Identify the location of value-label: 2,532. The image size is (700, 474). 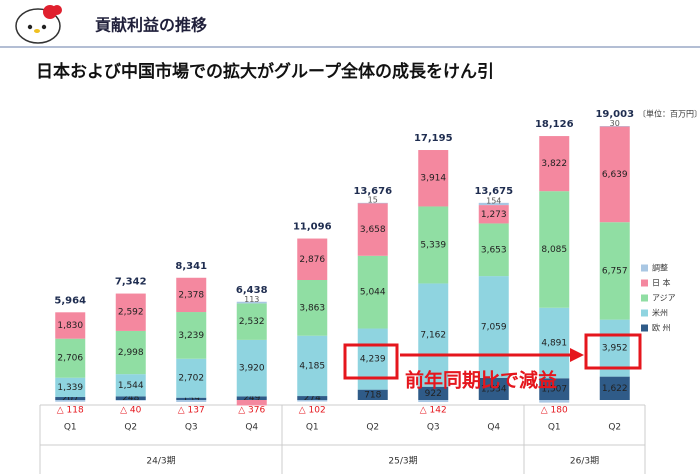
(252, 322).